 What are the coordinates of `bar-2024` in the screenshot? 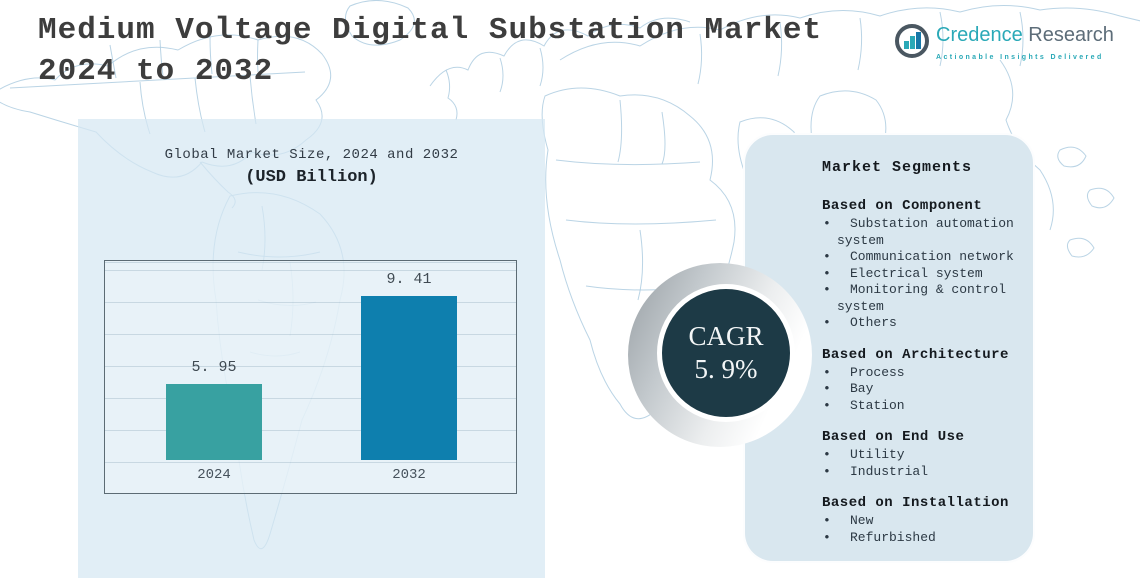 It's located at (214, 422).